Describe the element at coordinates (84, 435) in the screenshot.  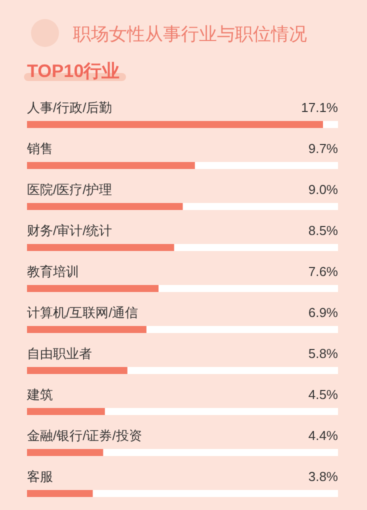
I see `y-tick-label: 金融/银行/证券/投资` at that location.